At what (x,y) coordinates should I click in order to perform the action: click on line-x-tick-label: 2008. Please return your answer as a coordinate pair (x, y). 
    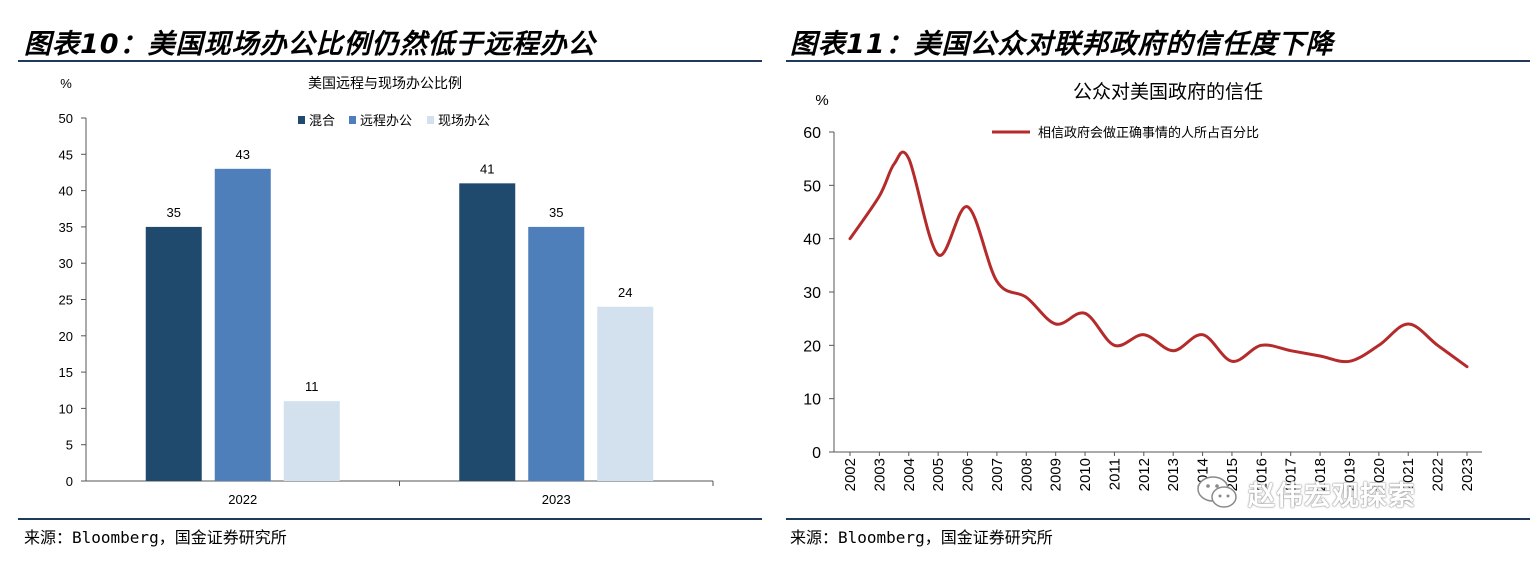
    Looking at the image, I should click on (1026, 474).